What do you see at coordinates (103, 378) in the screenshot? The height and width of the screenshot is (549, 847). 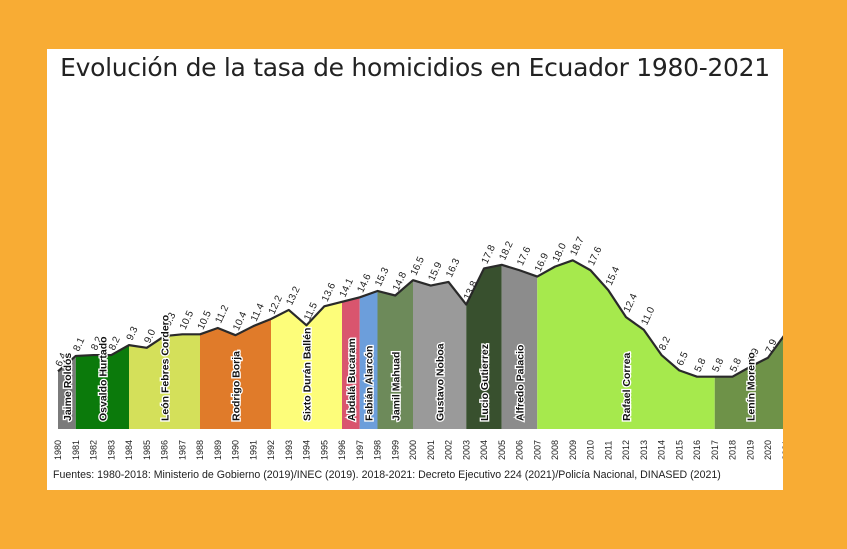 I see `era-label-1: Osvaldo Hurtado` at bounding box center [103, 378].